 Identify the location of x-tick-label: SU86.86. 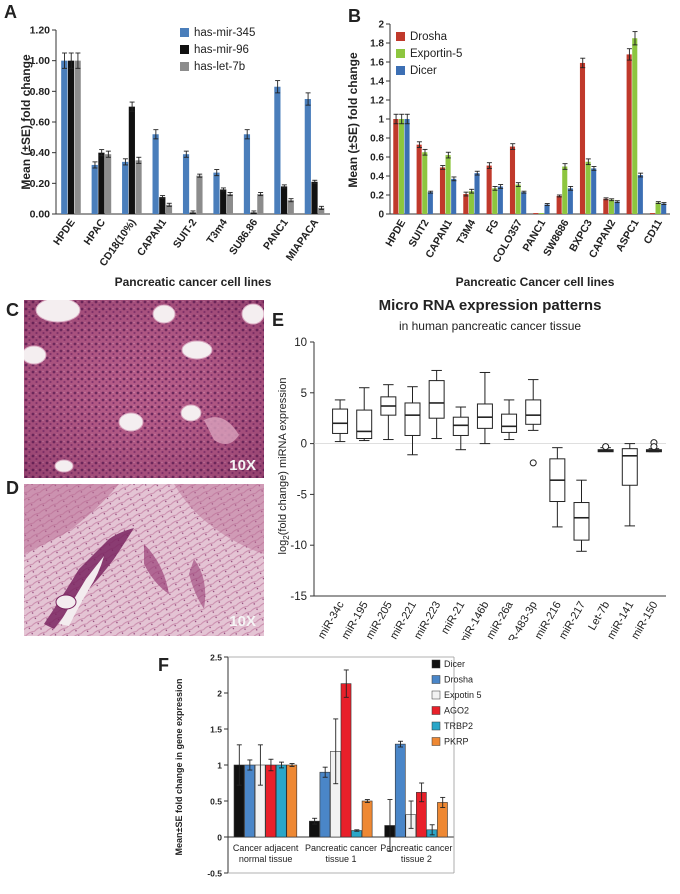
(243, 237).